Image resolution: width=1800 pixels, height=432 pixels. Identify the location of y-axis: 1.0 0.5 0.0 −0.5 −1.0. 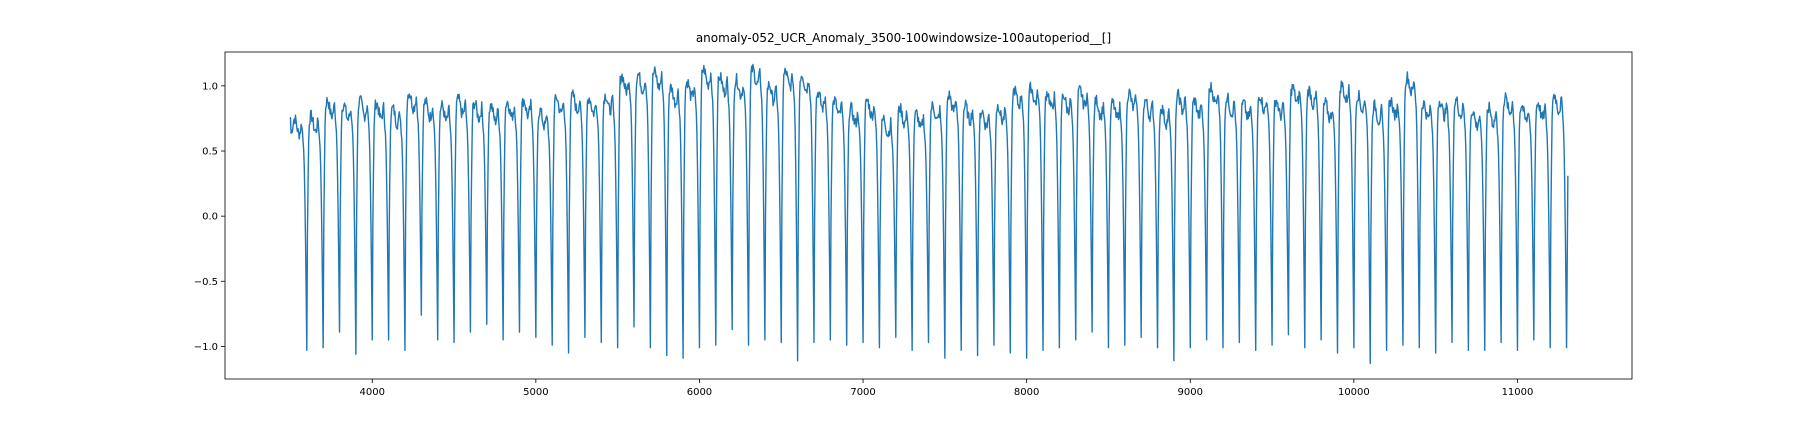
(209, 217).